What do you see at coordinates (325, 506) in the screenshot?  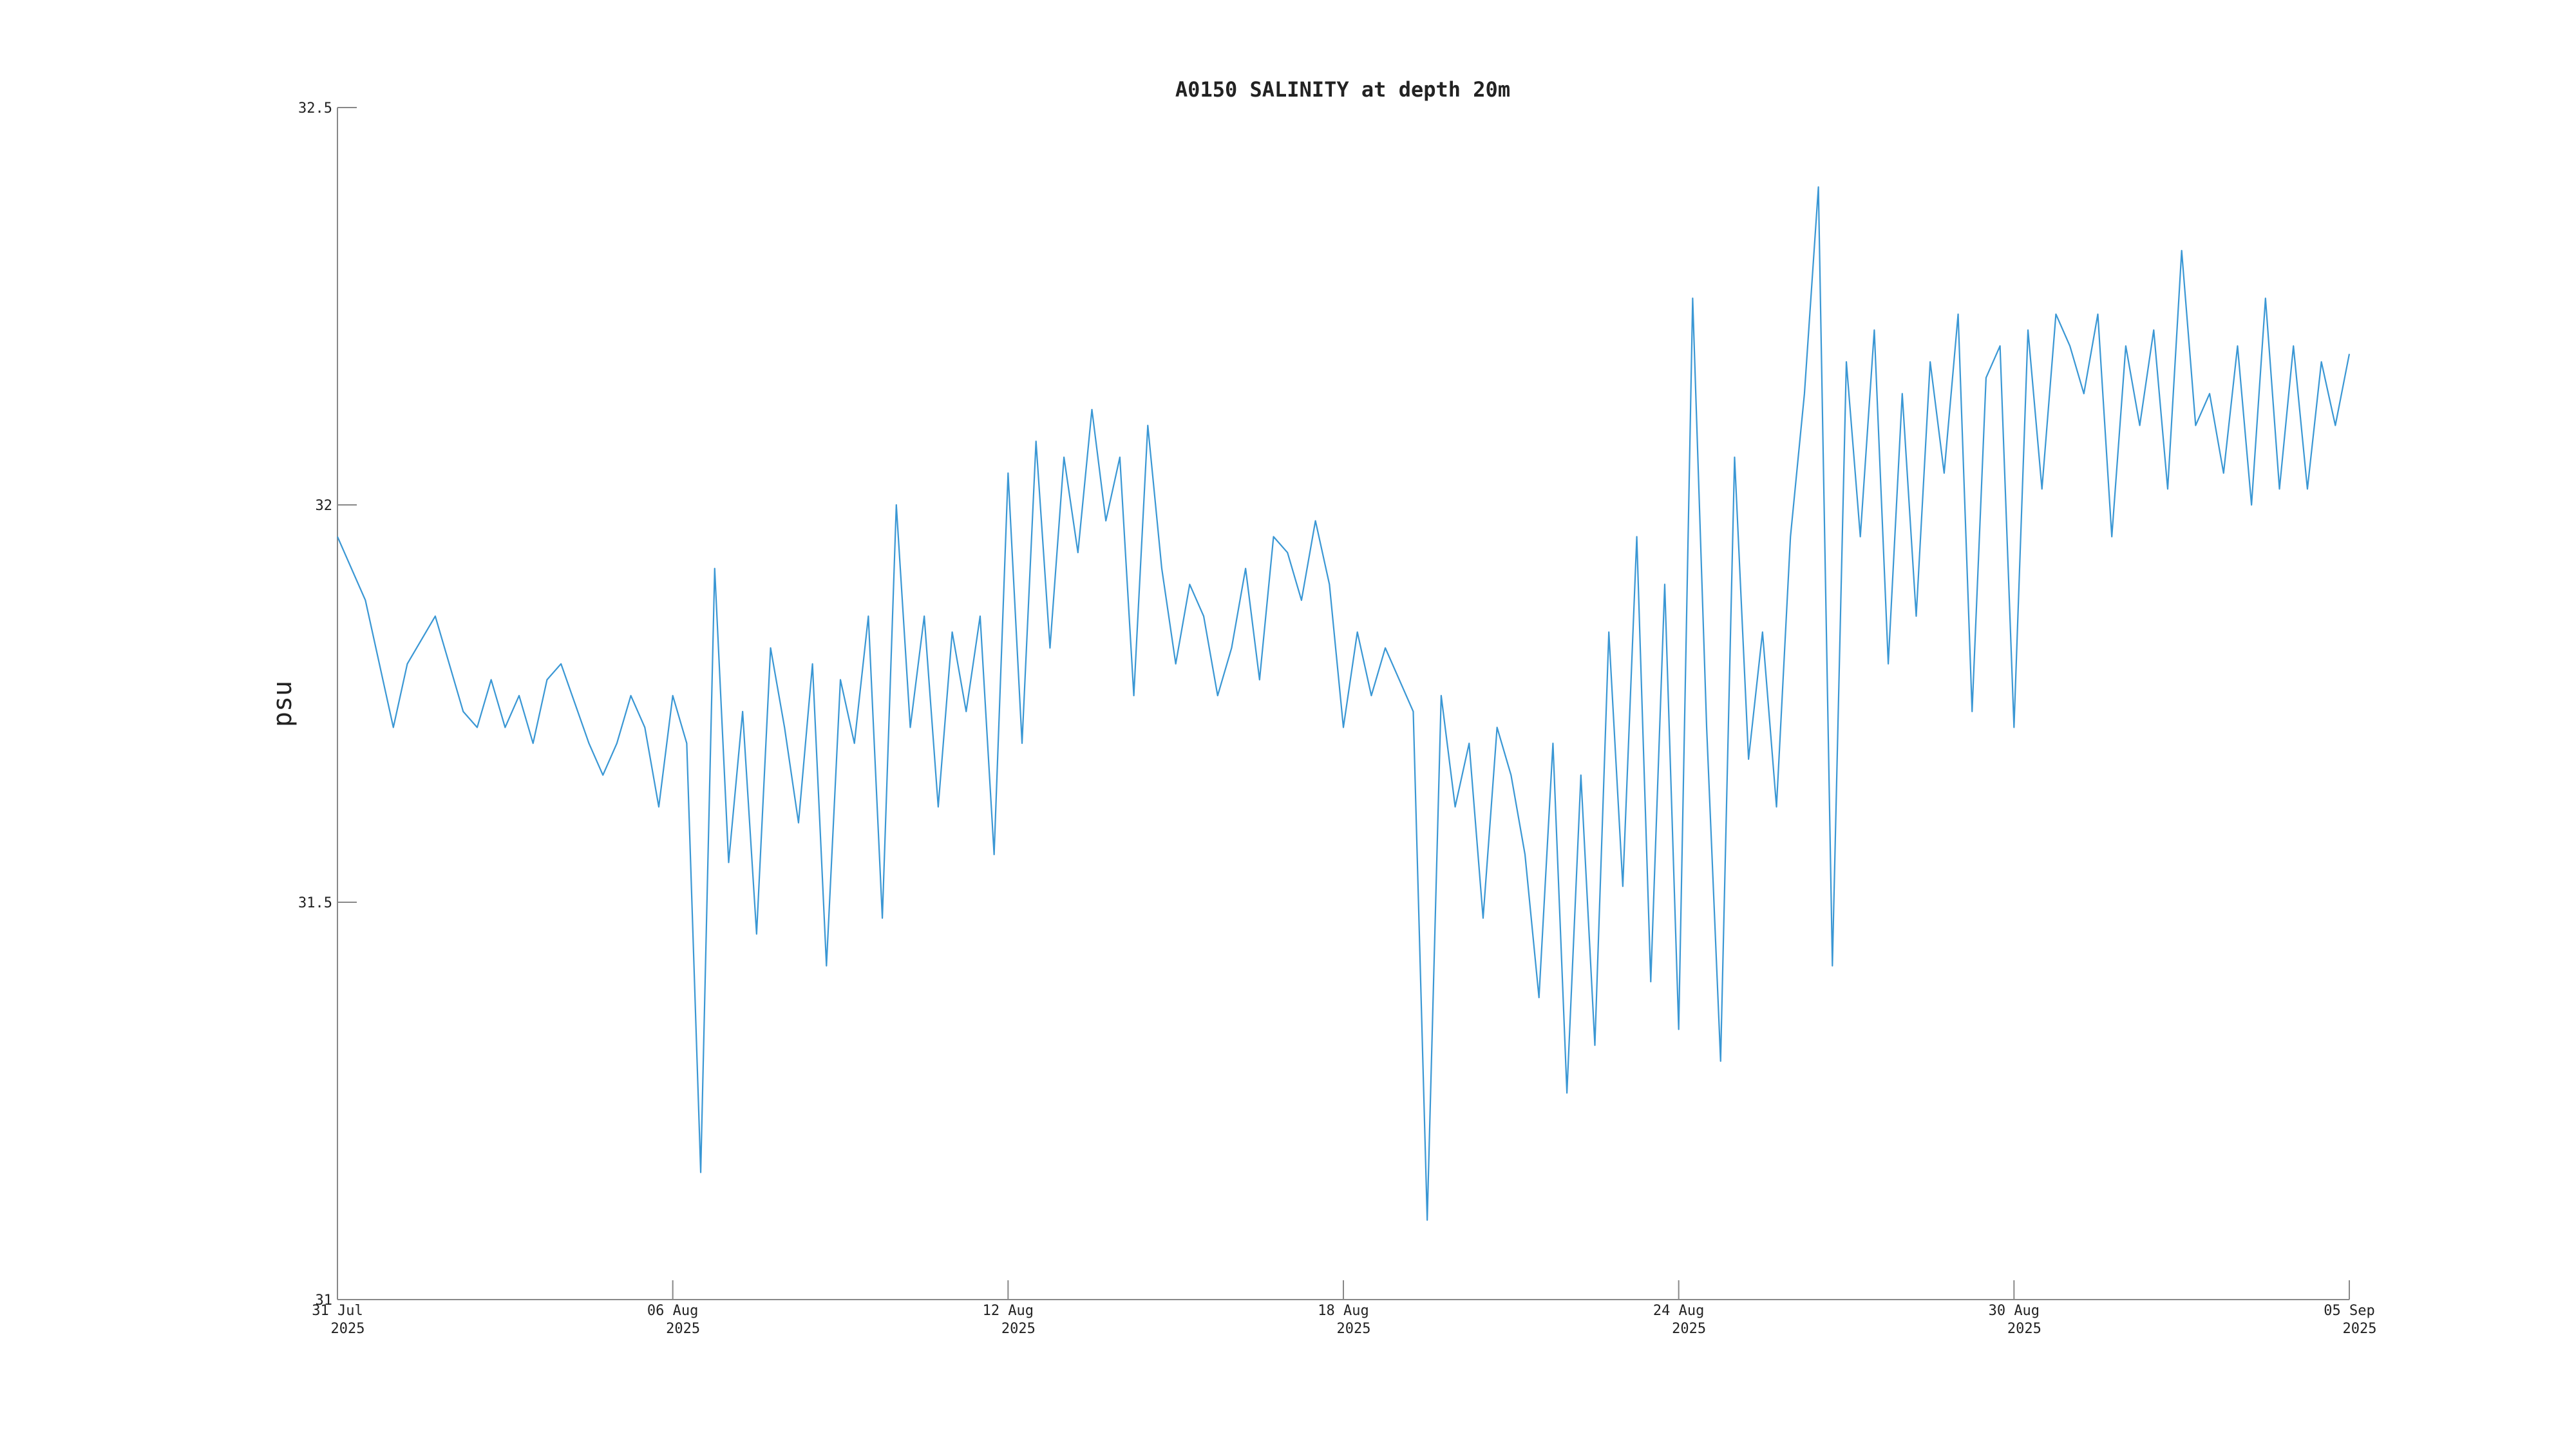 I see `y-tick-label: 32` at bounding box center [325, 506].